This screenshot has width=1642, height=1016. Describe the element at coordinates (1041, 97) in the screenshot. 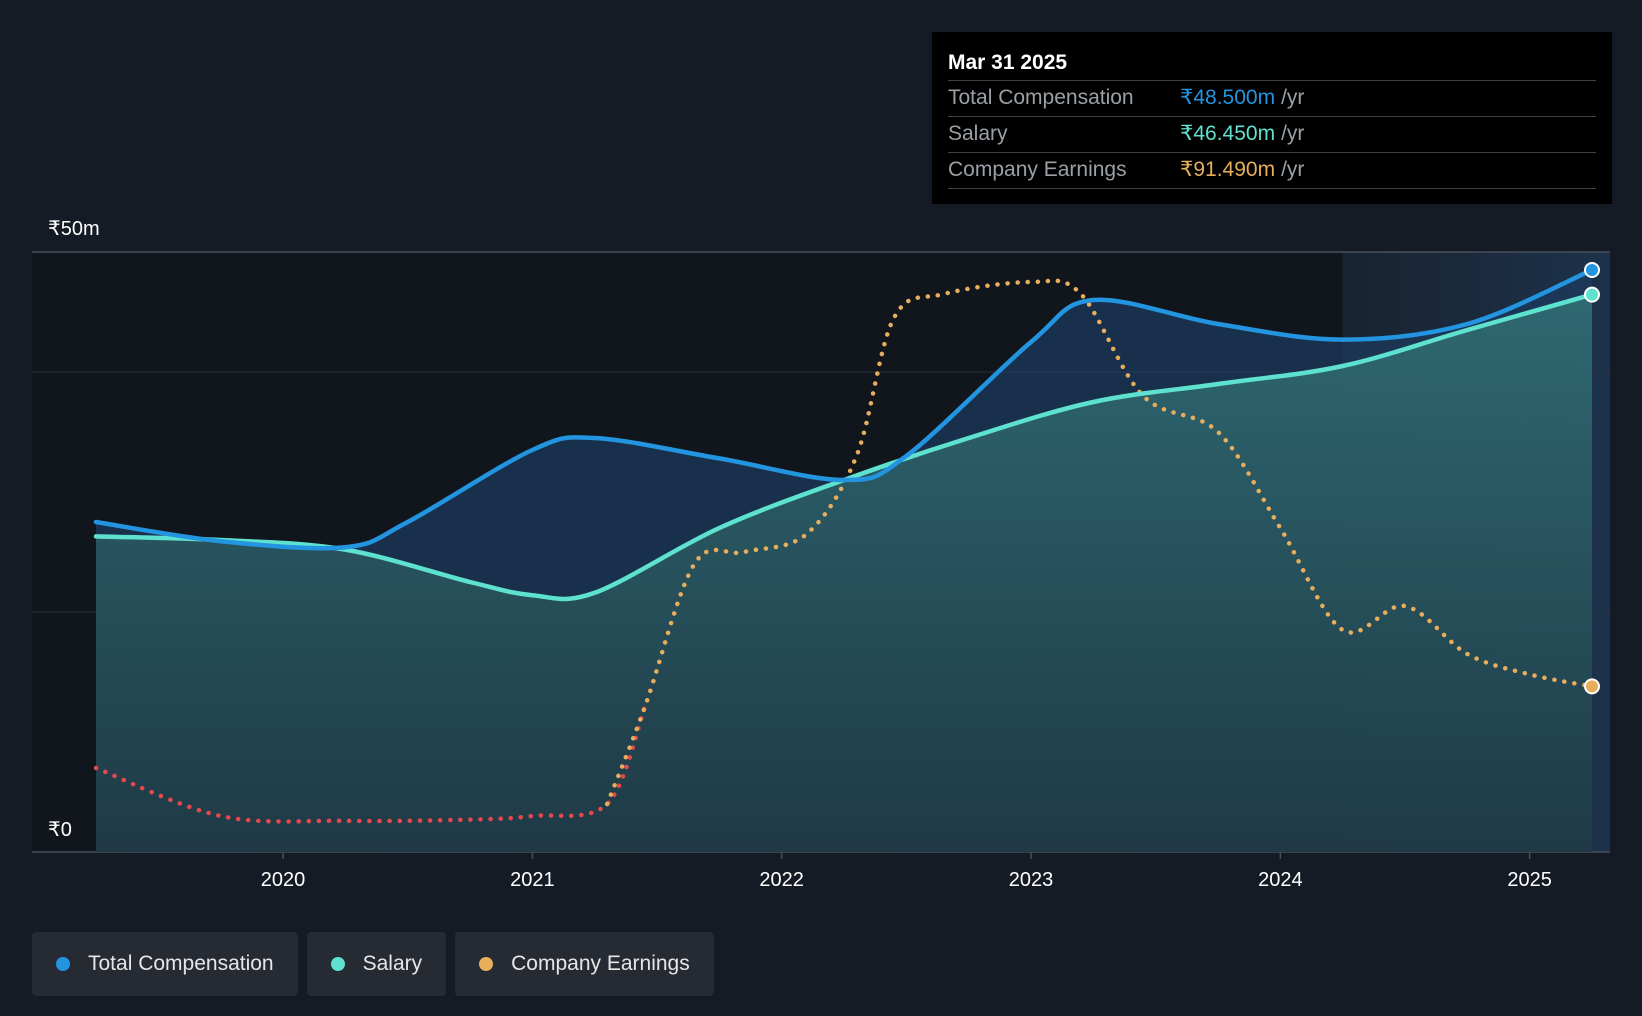

I see `tooltip-label: Total Compensation` at that location.